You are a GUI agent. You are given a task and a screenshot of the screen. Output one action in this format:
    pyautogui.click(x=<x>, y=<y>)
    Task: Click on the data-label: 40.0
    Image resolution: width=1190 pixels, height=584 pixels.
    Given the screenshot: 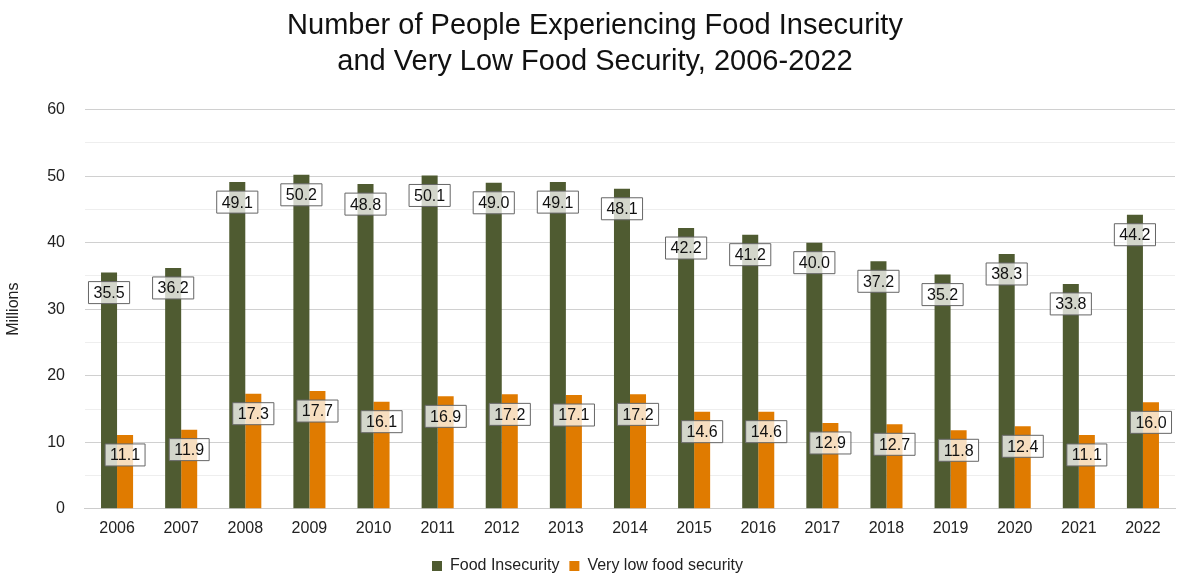 What is the action you would take?
    pyautogui.click(x=814, y=263)
    